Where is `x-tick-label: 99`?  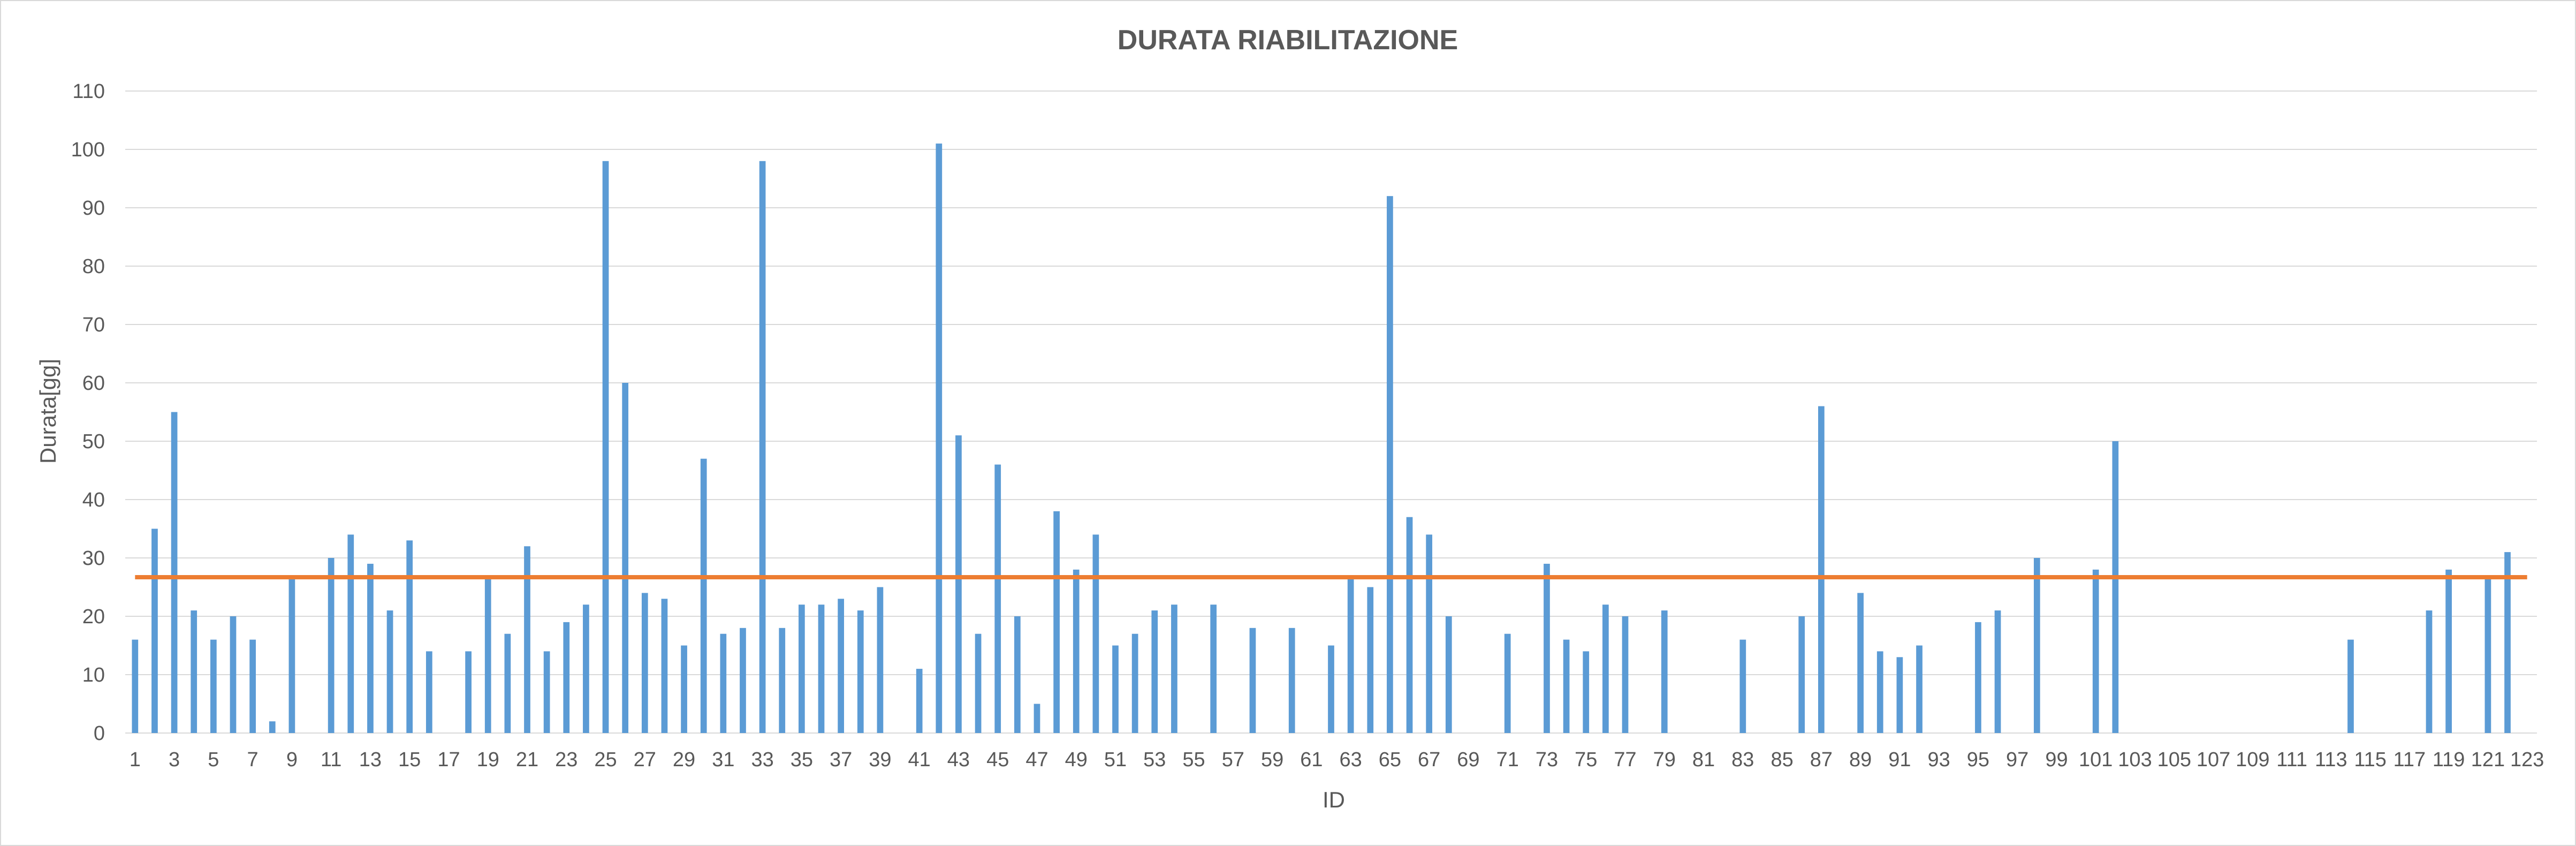 x-tick-label: 99 is located at coordinates (2056, 760).